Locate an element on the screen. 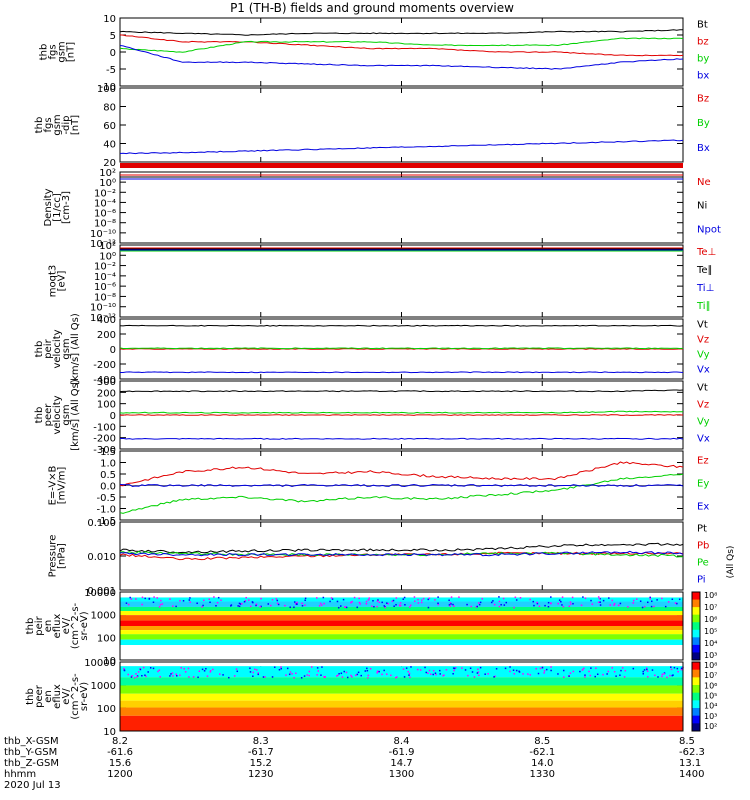 This screenshot has height=800, width=750. time-row-value: -61.9 is located at coordinates (402, 752).